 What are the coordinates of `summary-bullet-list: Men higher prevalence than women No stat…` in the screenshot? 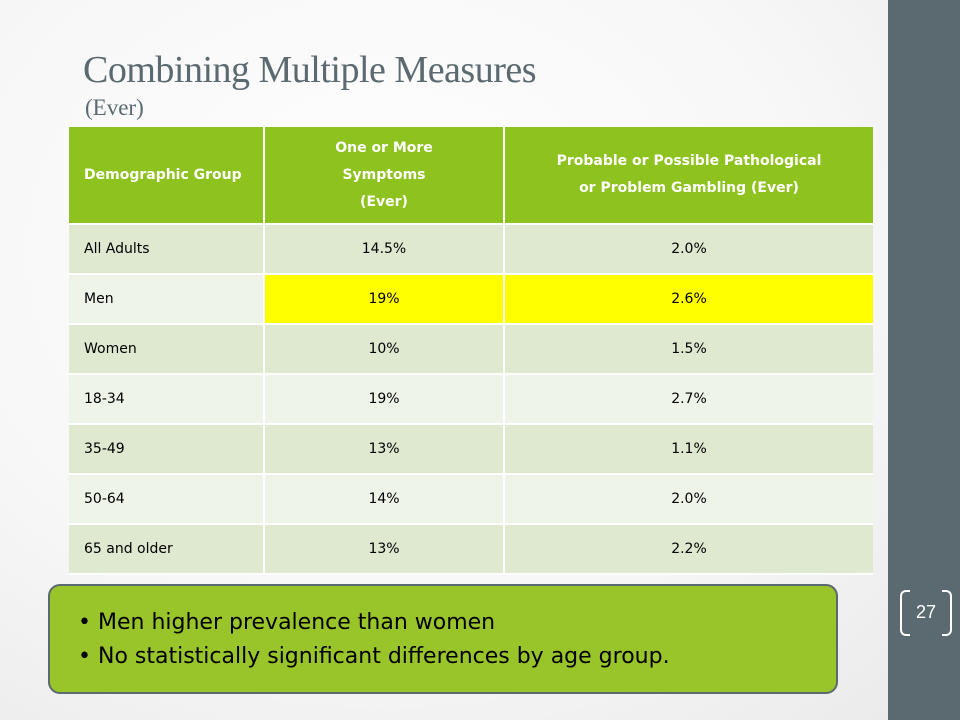 It's located at (443, 640).